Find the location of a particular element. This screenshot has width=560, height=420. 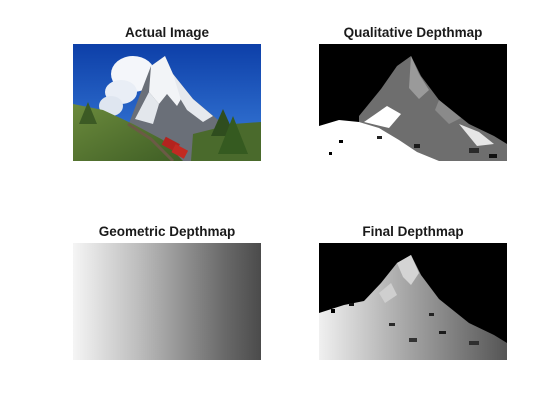

panel-final-depthmap: Final Depthmap is located at coordinates (413, 291).